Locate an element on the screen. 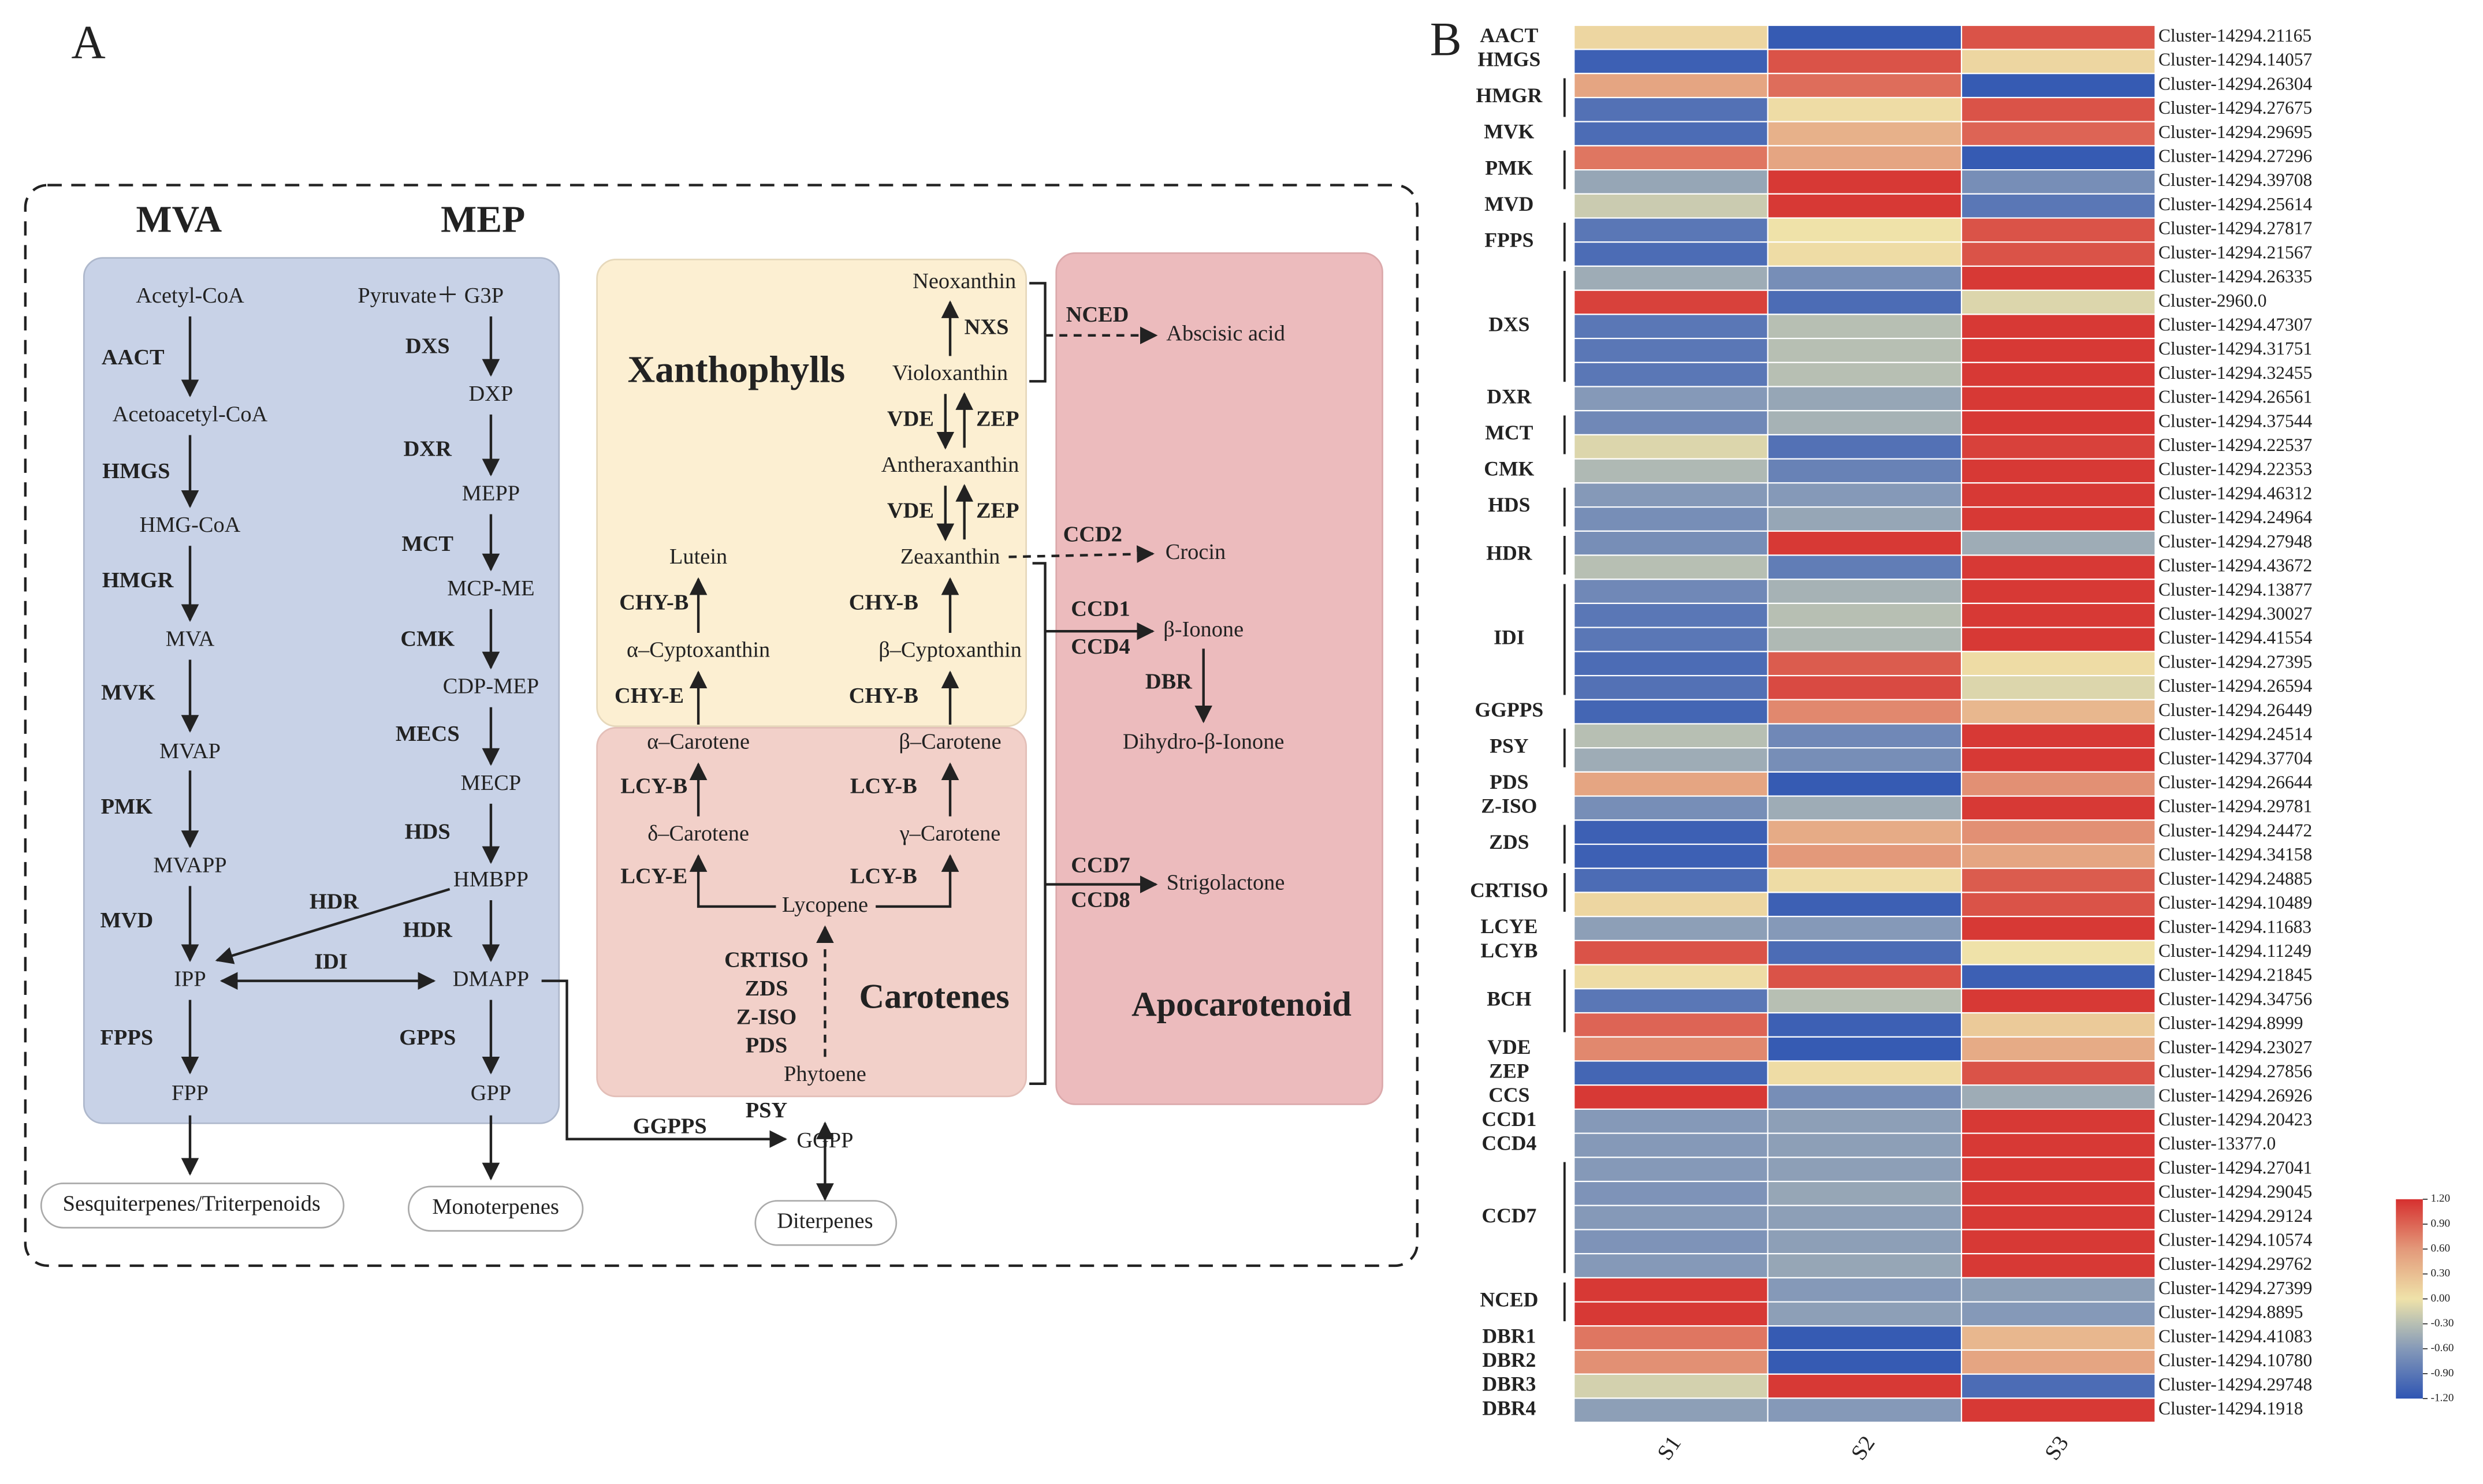  gene-label: LCYE is located at coordinates (1509, 926).